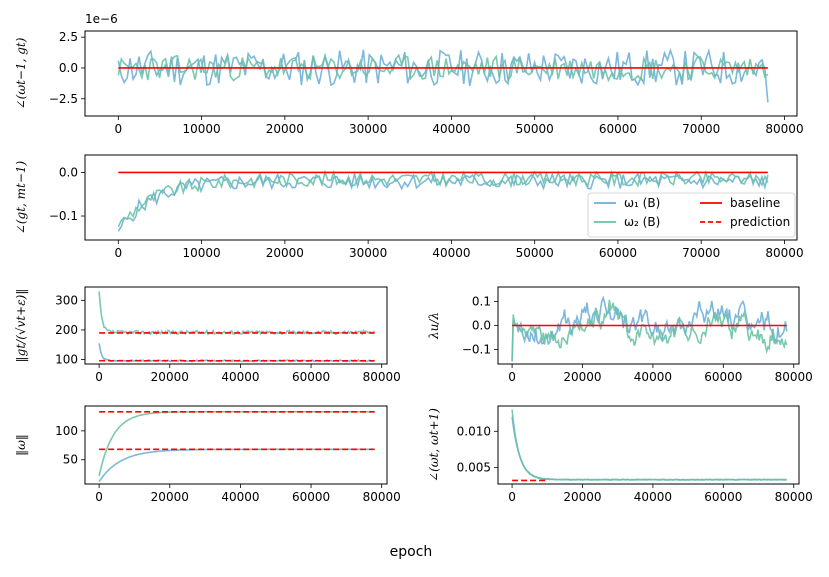 The height and width of the screenshot is (577, 829). I want to click on y-axis-label: ‖ω‖, so click(21, 445).